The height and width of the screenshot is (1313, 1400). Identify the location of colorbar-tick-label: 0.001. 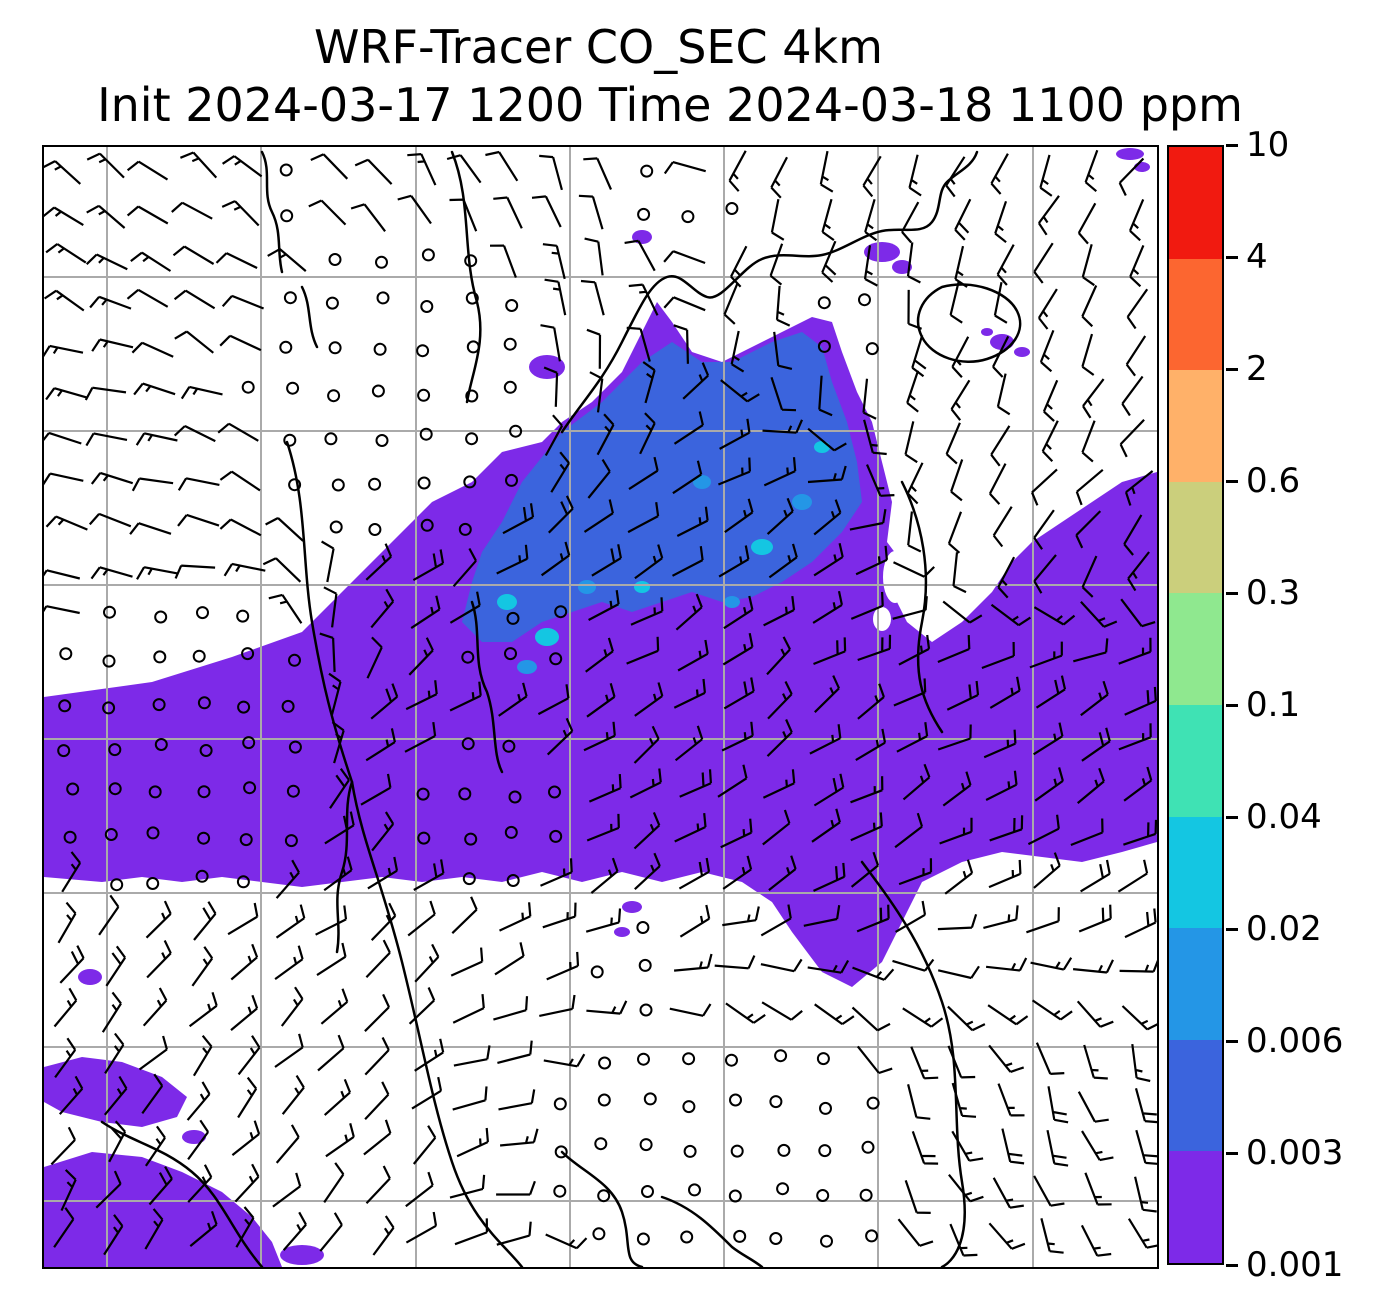
(1295, 1264).